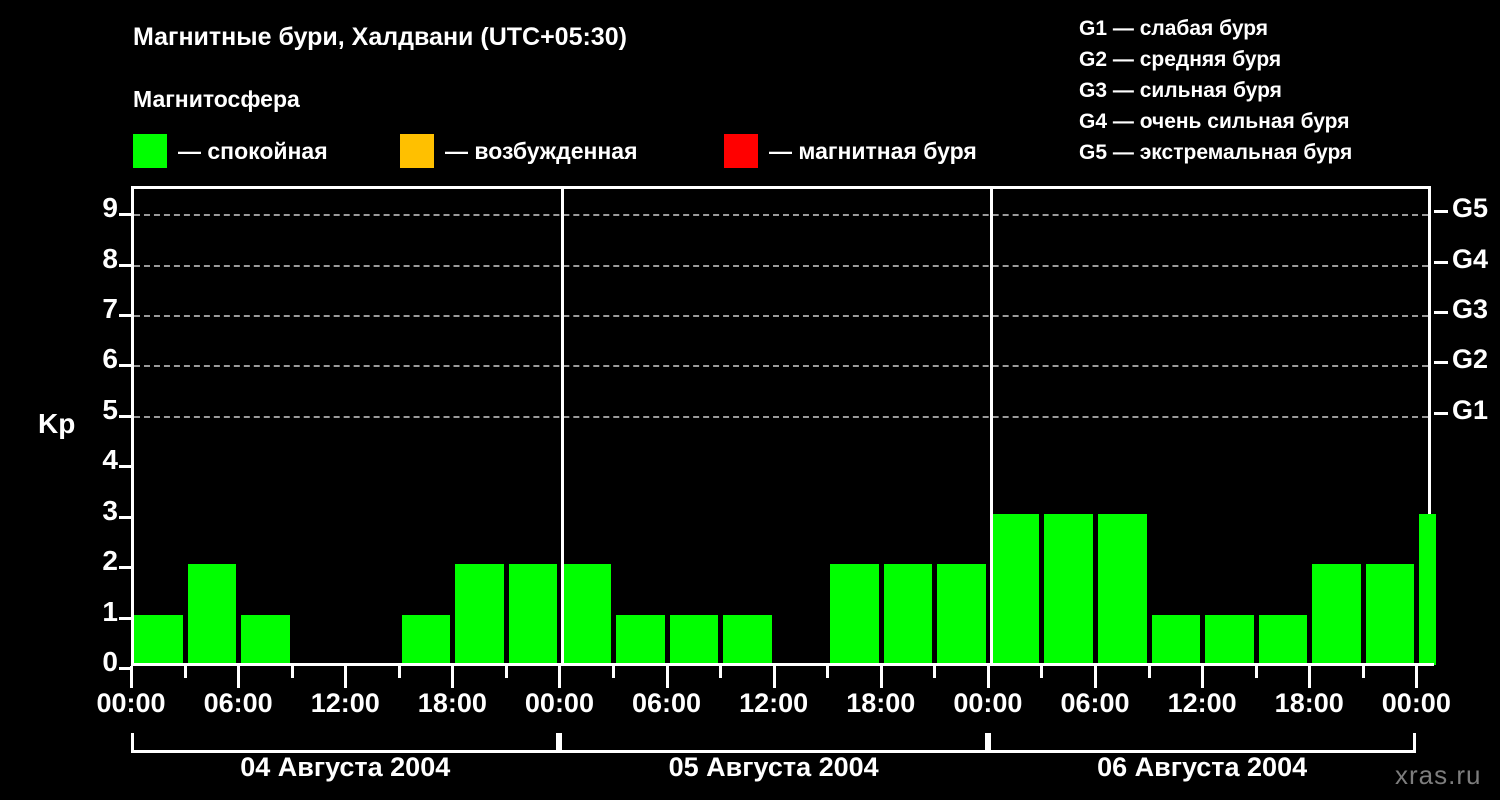  Describe the element at coordinates (110, 460) in the screenshot. I see `y-tick-label-4: 4` at that location.